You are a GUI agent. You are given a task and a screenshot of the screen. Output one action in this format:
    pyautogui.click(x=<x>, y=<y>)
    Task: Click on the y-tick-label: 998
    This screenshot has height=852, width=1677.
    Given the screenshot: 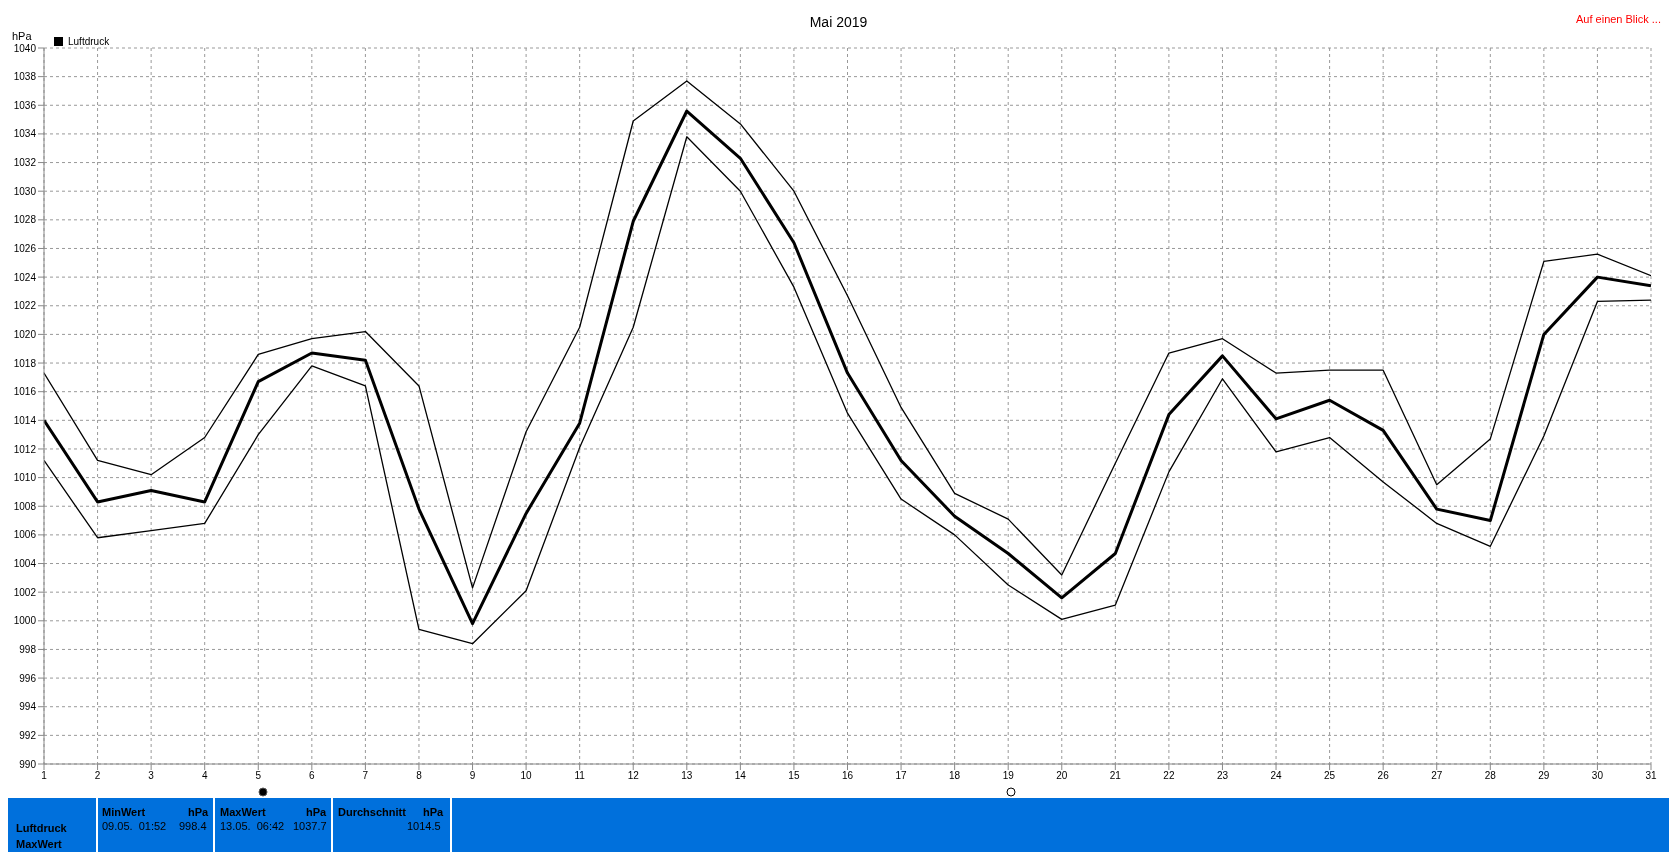 What is the action you would take?
    pyautogui.click(x=28, y=649)
    